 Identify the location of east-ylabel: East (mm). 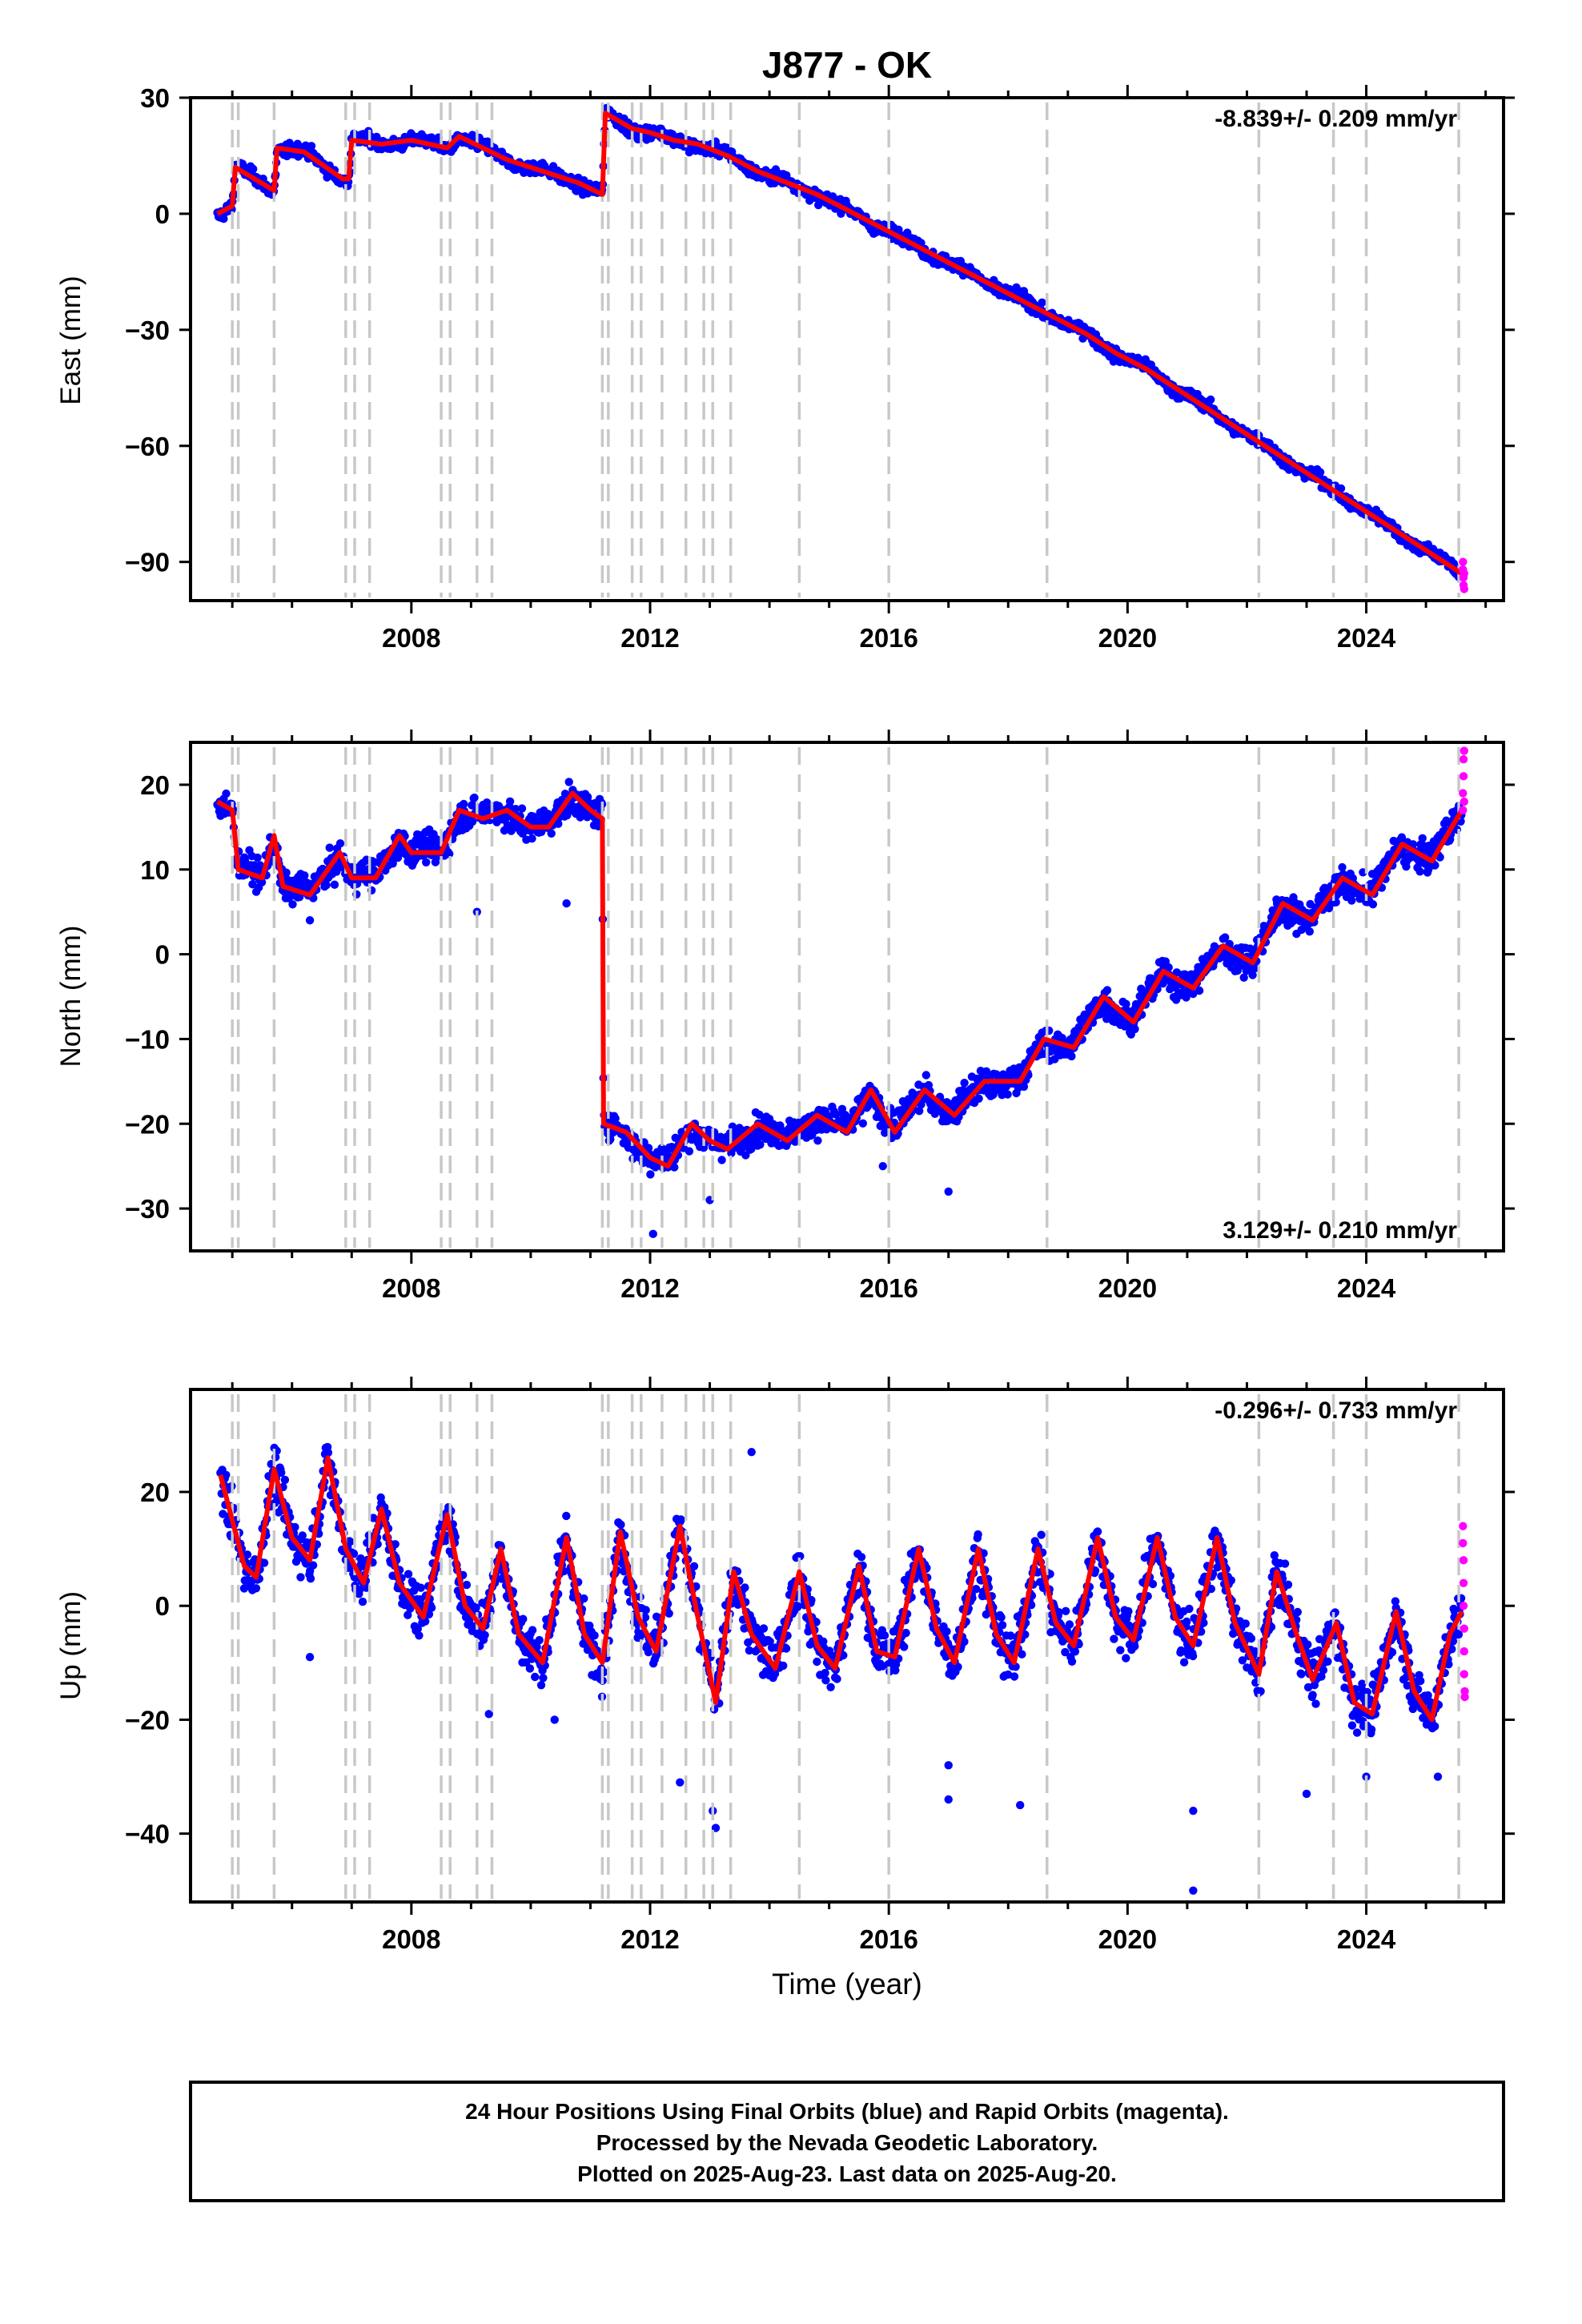
(70, 339).